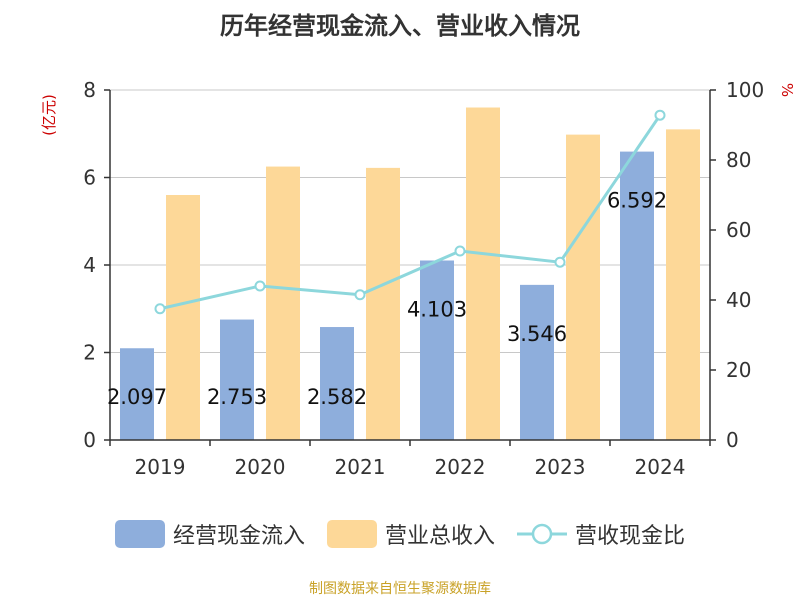  I want to click on legend-label-revenue: 营业总收入, so click(439, 536).